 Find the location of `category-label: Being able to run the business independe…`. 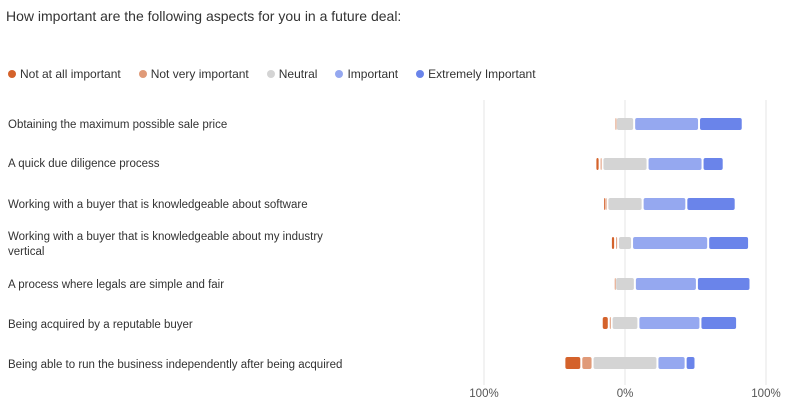

category-label: Being able to run the business independe… is located at coordinates (175, 365).